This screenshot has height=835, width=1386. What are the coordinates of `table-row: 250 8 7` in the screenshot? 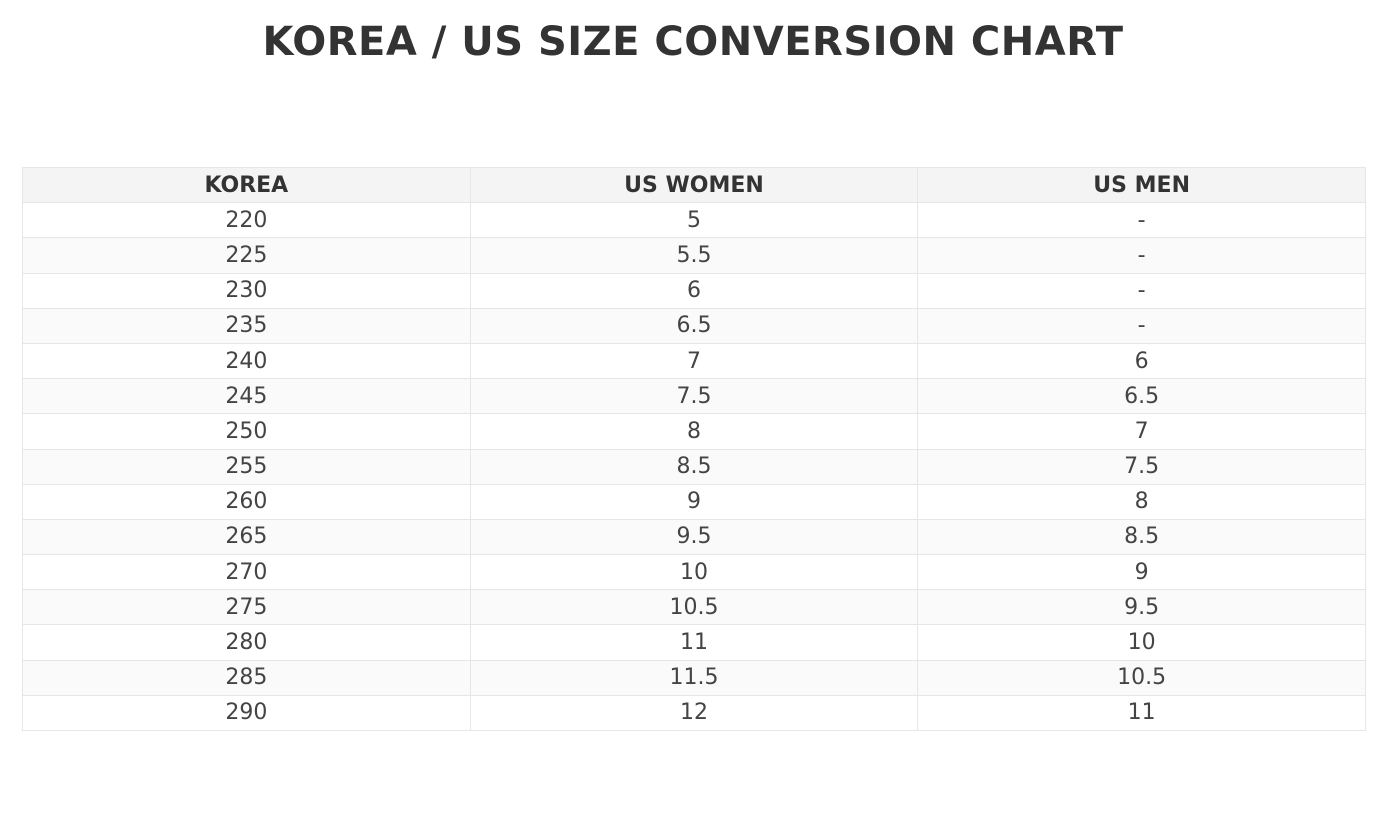 It's located at (694, 431).